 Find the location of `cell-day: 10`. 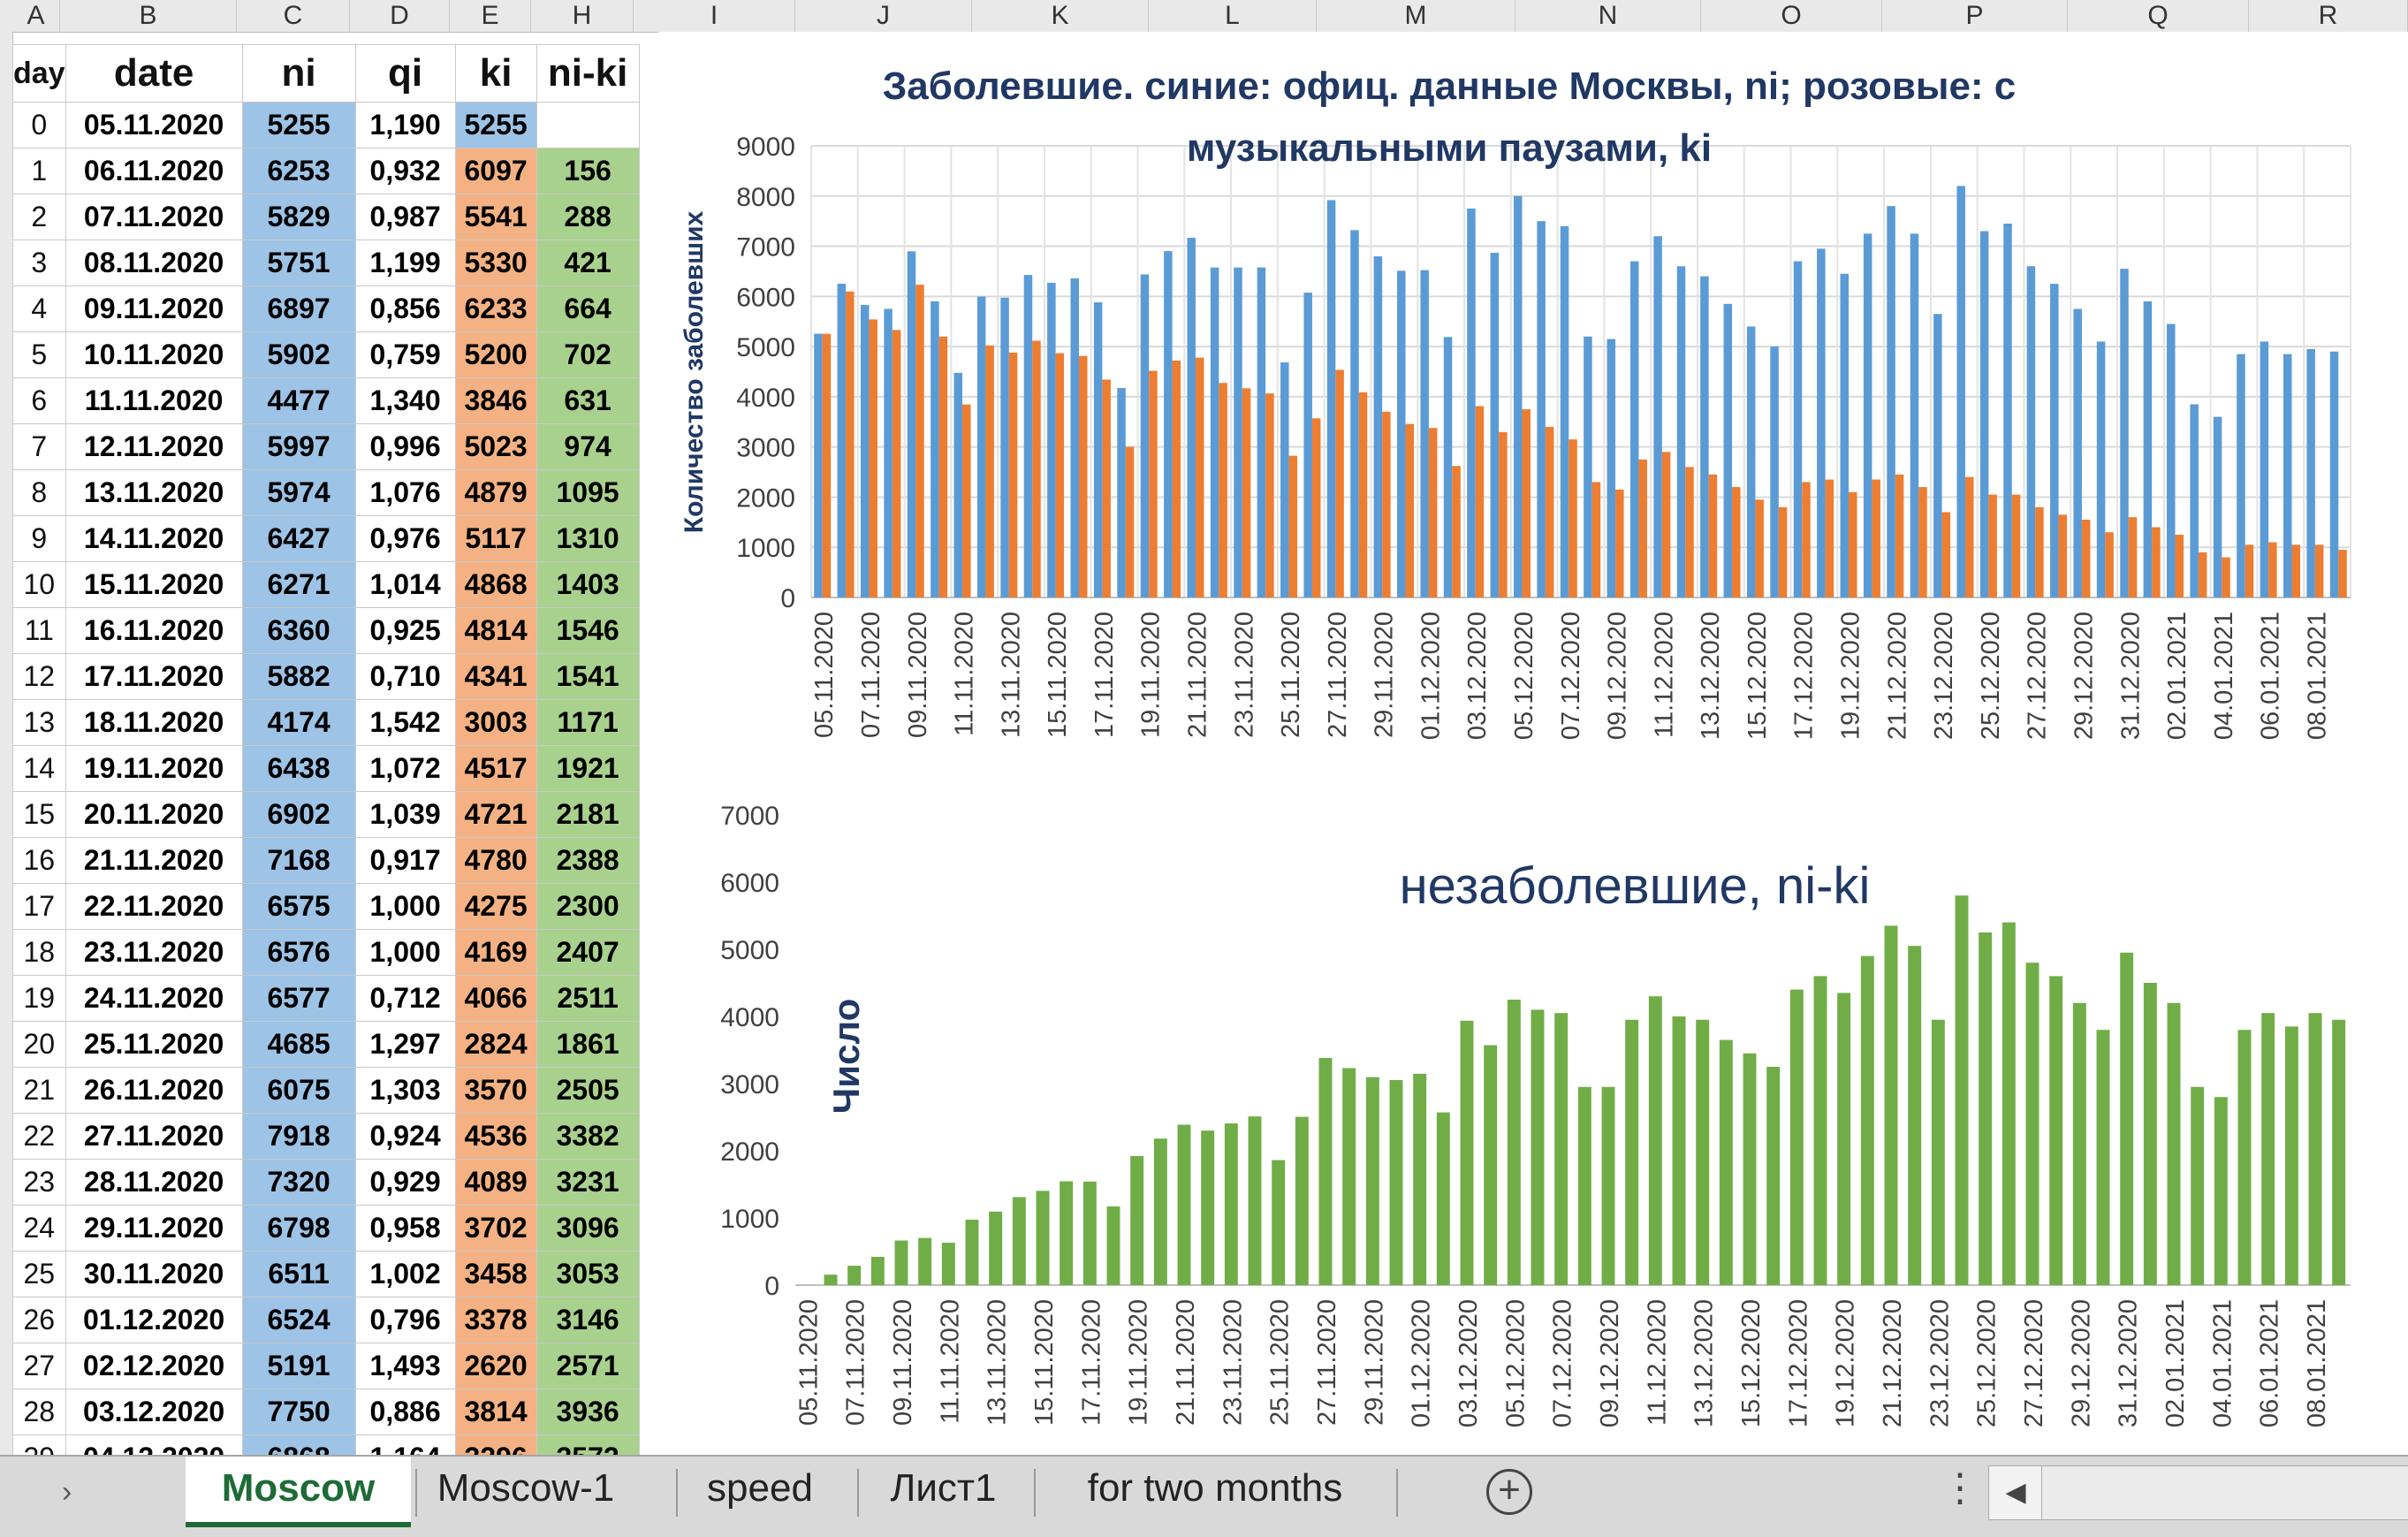

cell-day: 10 is located at coordinates (39, 584).